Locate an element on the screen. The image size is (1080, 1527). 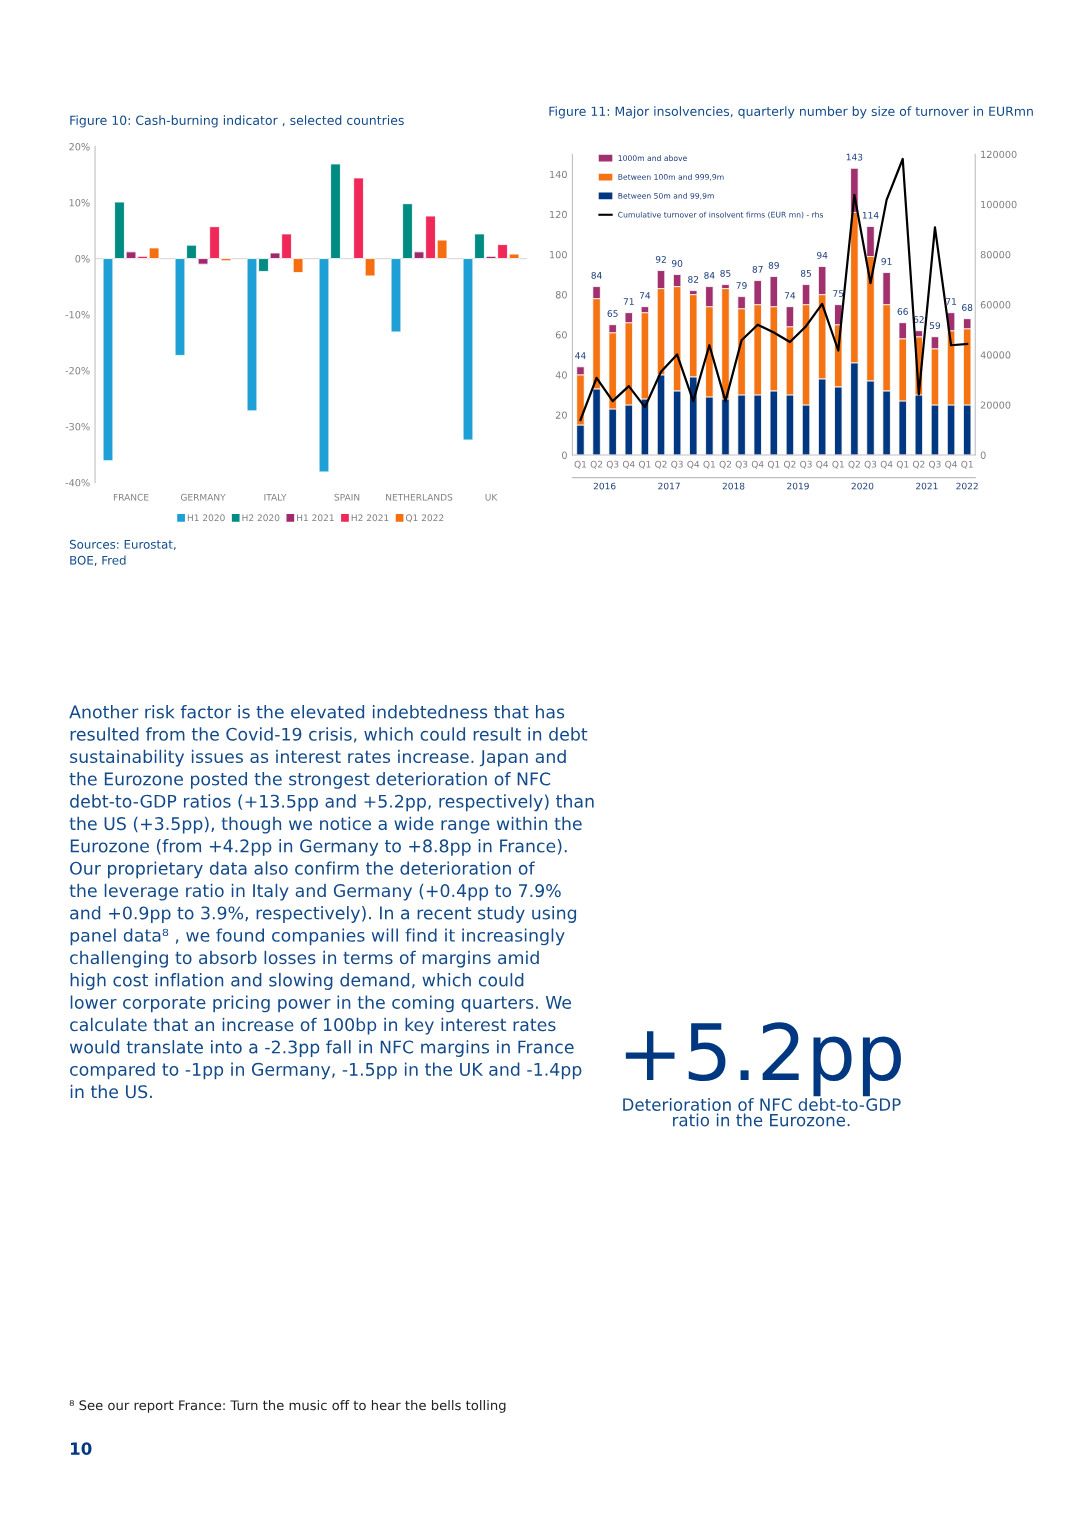
total-label: 66 is located at coordinates (902, 311).